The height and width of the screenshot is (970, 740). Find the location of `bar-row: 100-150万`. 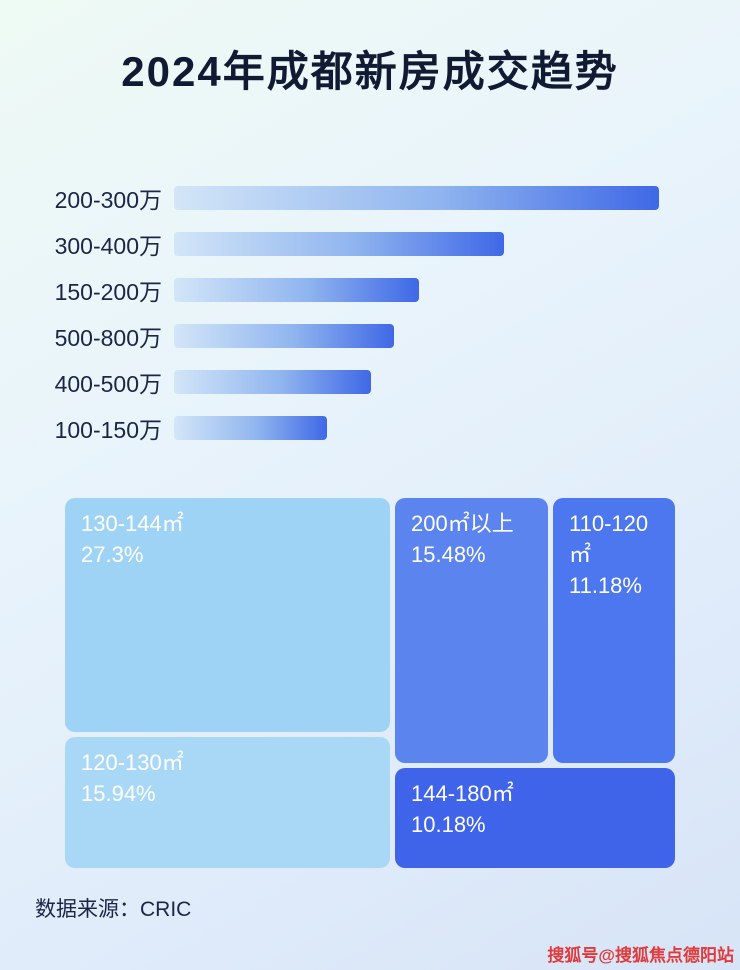

bar-row: 100-150万 is located at coordinates (329, 429).